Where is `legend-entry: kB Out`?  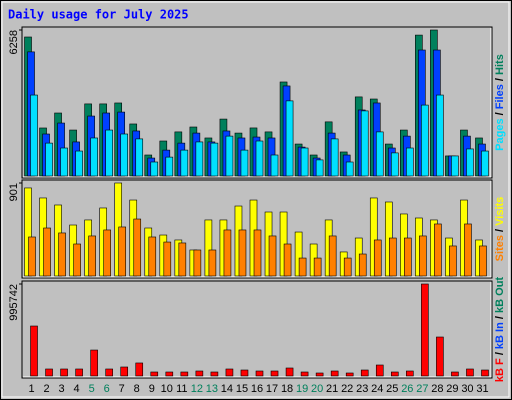 legend-entry: kB Out is located at coordinates (500, 295).